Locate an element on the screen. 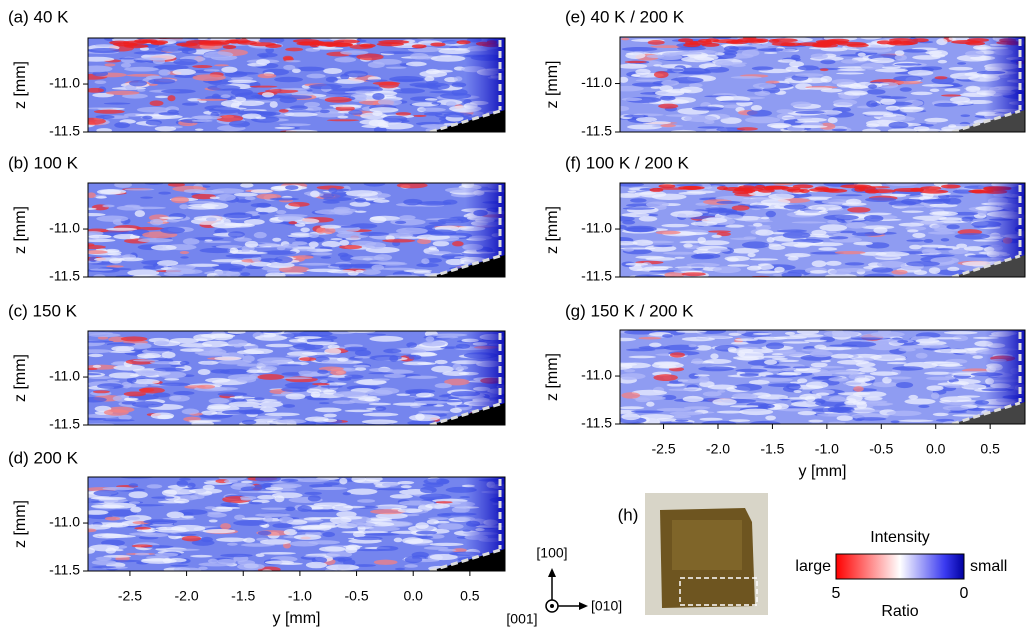 The height and width of the screenshot is (641, 1027). panel-title: (a) 40 K is located at coordinates (38, 16).